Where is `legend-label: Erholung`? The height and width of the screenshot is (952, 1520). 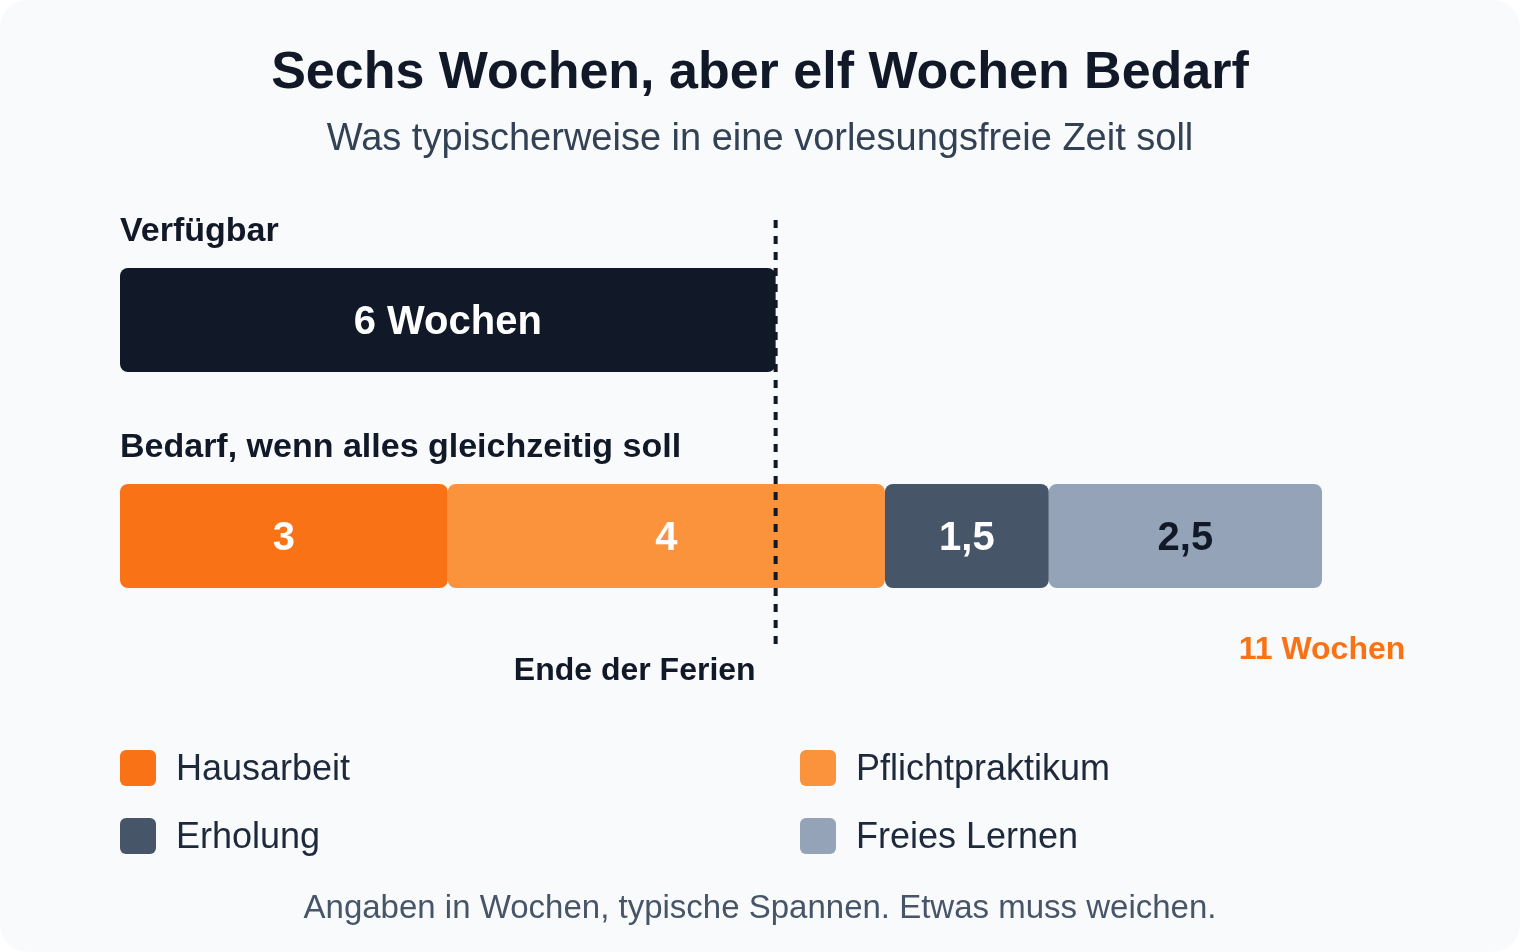
legend-label: Erholung is located at coordinates (248, 836).